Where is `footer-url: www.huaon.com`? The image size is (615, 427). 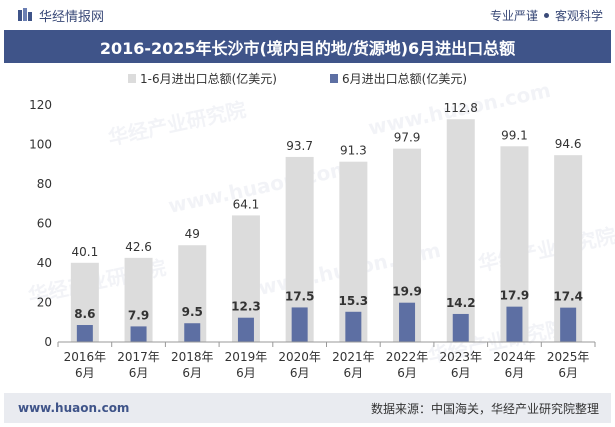
footer-url: www.huaon.com is located at coordinates (74, 408).